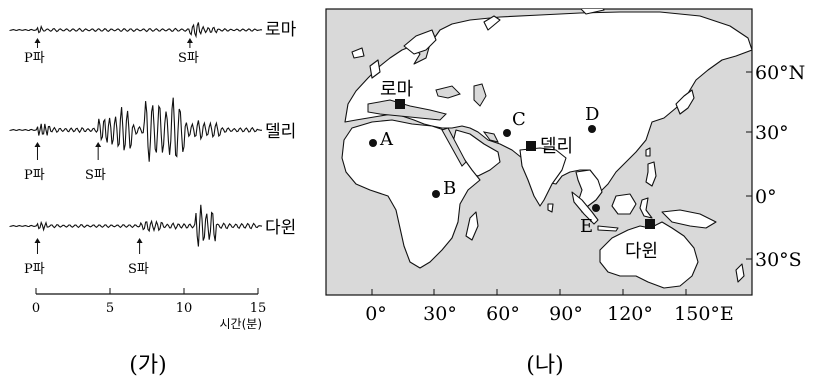 This screenshot has width=824, height=382. What do you see at coordinates (110, 308) in the screenshot?
I see `time-tick-5: 5` at bounding box center [110, 308].